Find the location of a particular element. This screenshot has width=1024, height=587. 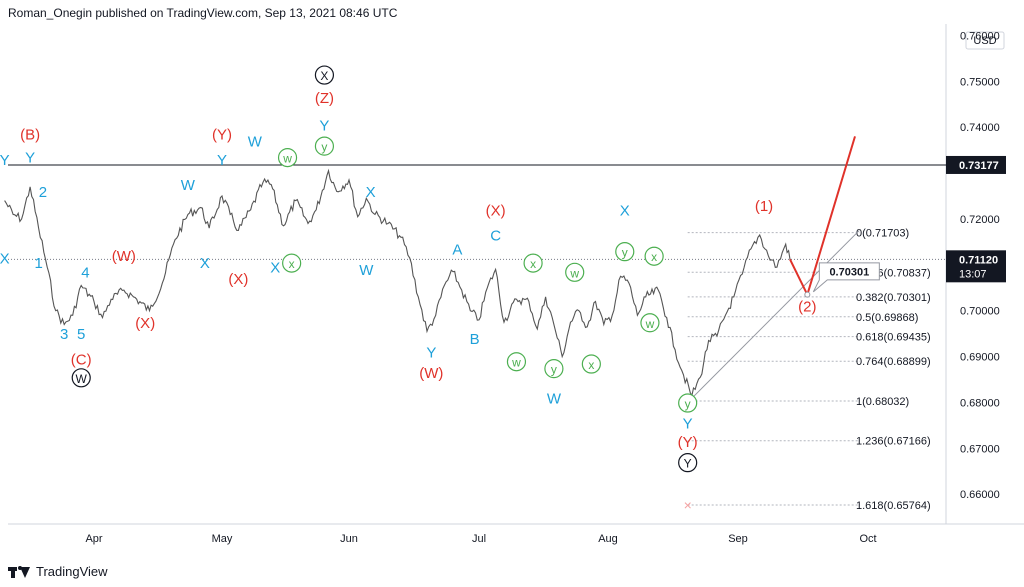

level-price-tag is located at coordinates (976, 164).